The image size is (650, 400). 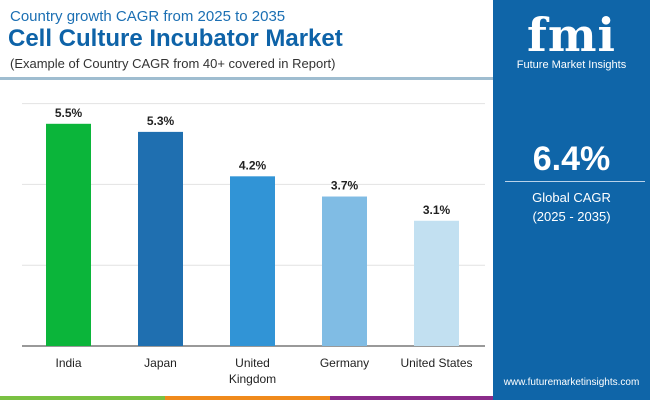 I want to click on x-tick-label: United States, so click(x=436, y=363).